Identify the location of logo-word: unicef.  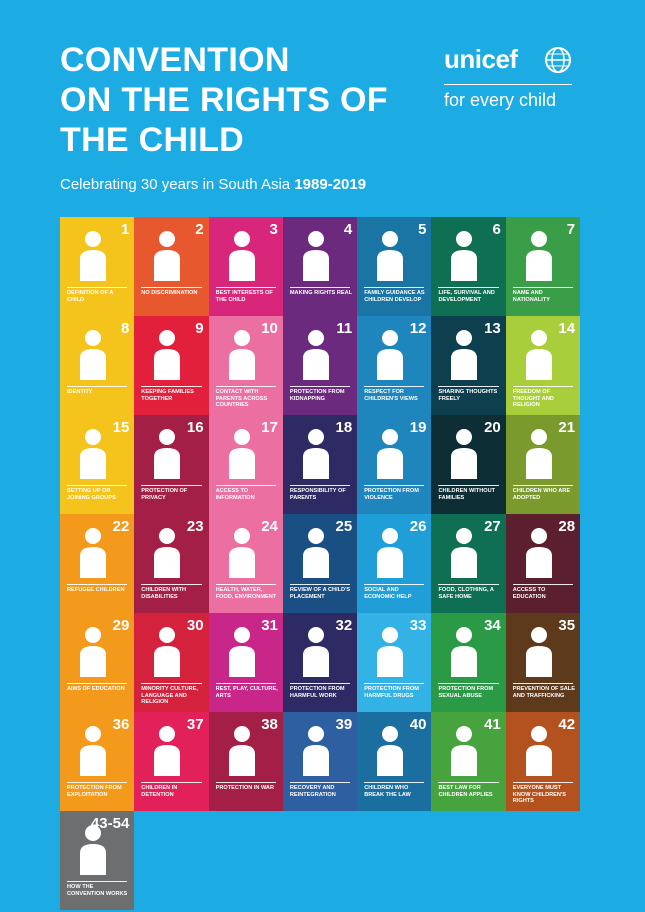
(481, 59).